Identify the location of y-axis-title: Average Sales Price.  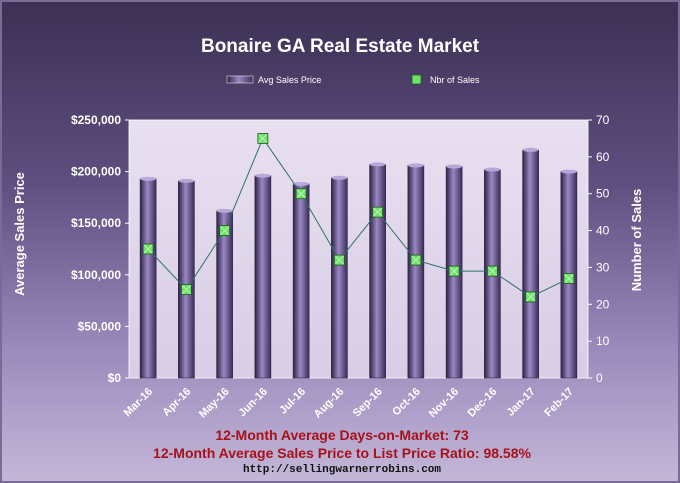
(19, 234).